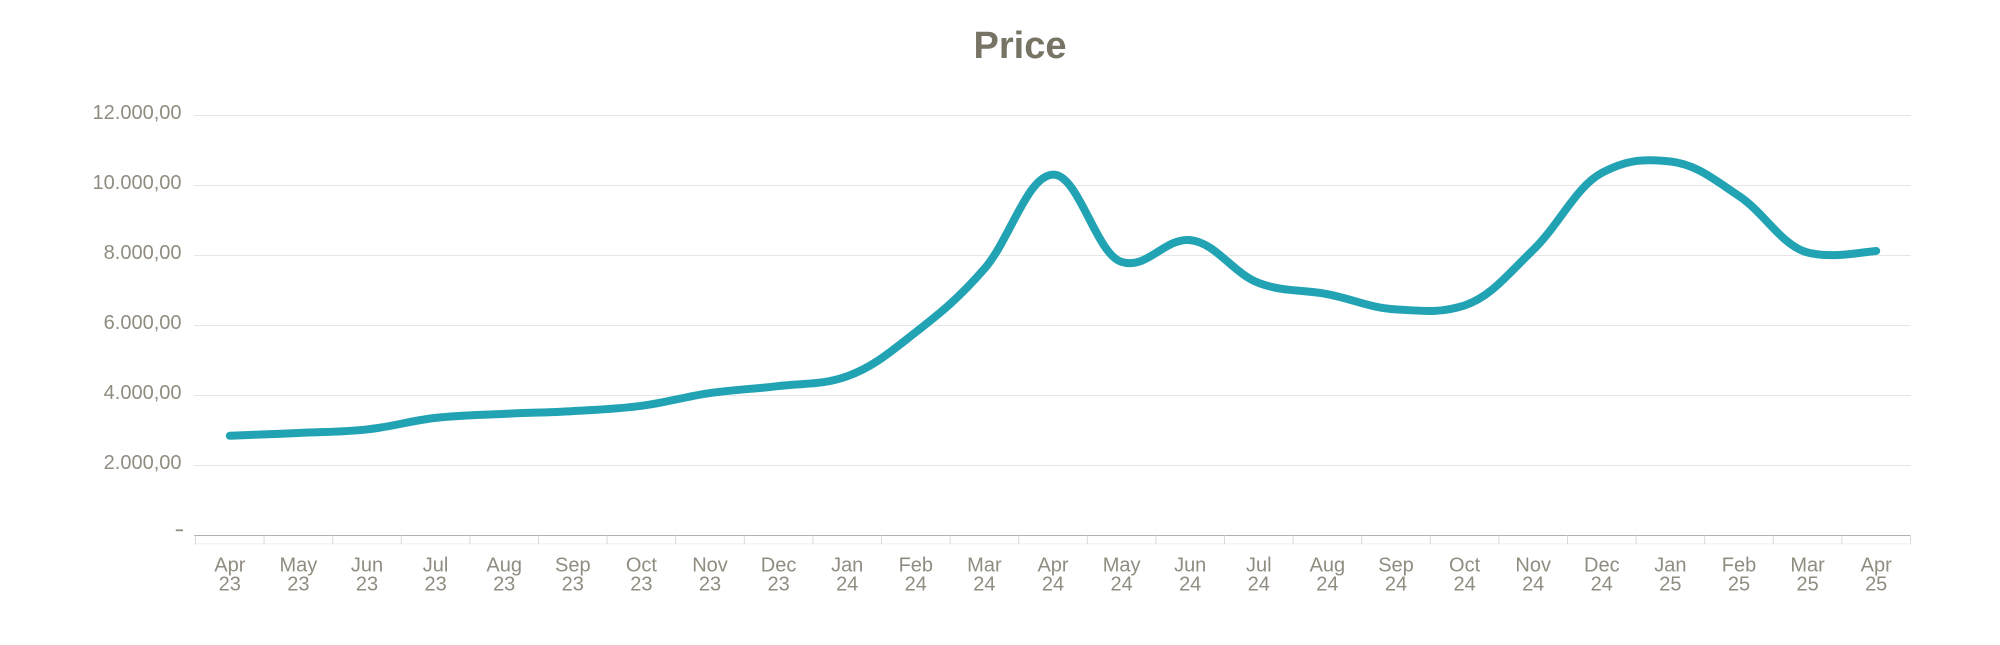 This screenshot has width=2000, height=645. Describe the element at coordinates (143, 393) in the screenshot. I see `svg-text: 4.000,00` at that location.